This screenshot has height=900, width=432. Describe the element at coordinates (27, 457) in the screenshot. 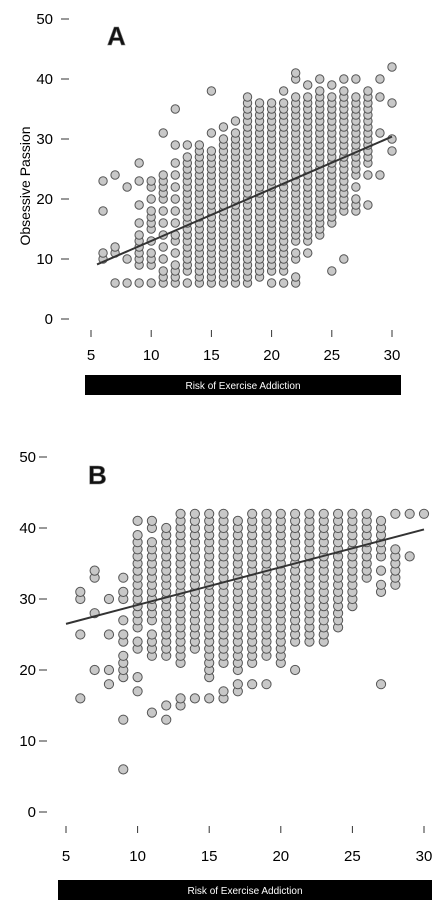

I see `y-tick-label-b-5: 50` at that location.